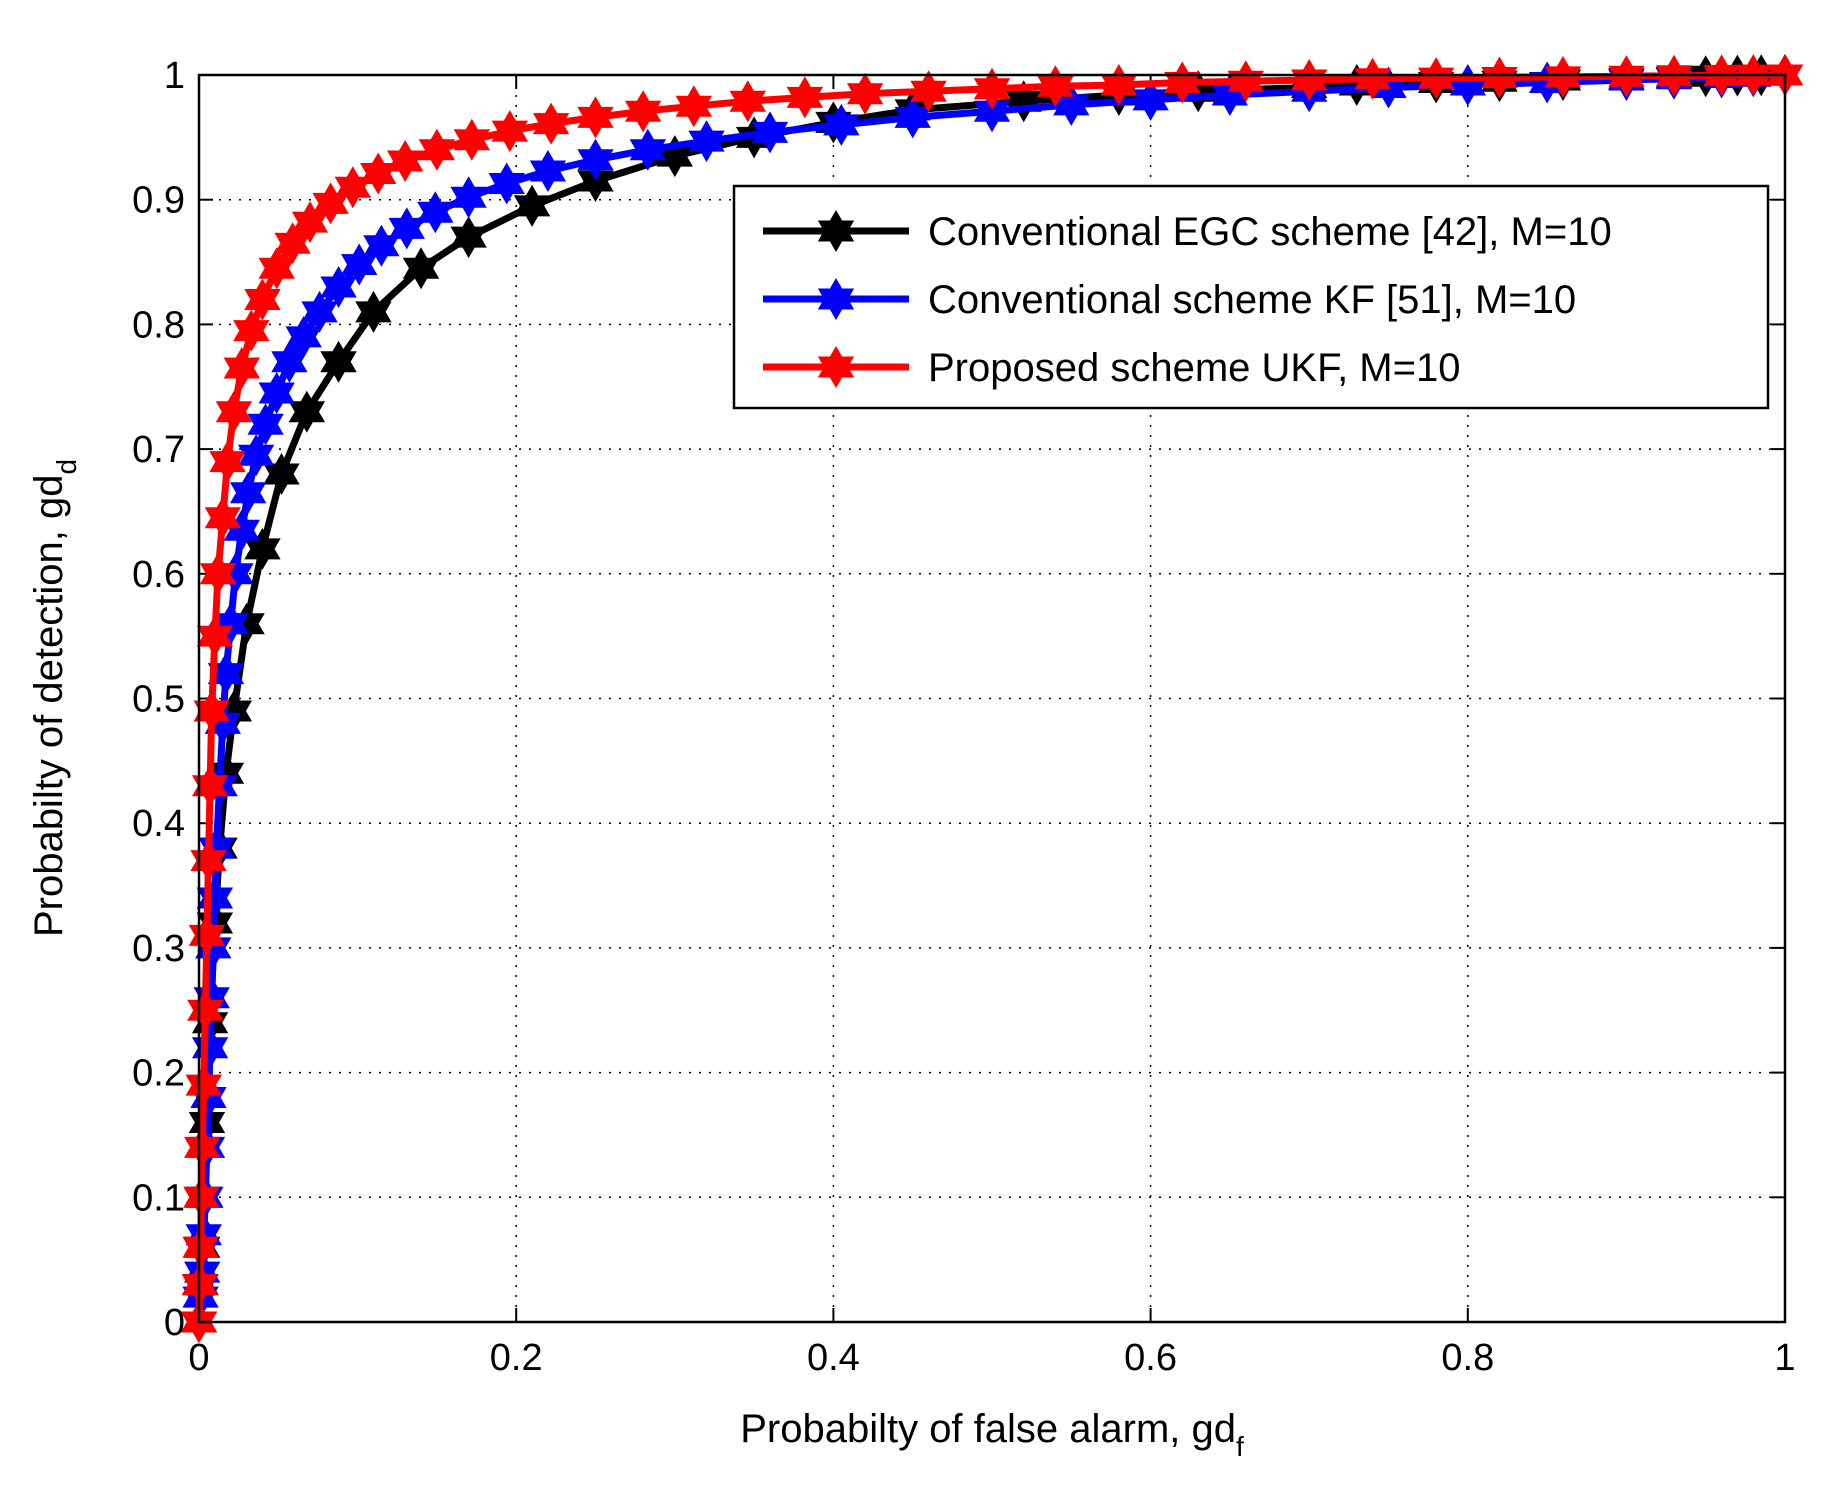  I want to click on y-tick-label: 0.4, so click(158, 824).